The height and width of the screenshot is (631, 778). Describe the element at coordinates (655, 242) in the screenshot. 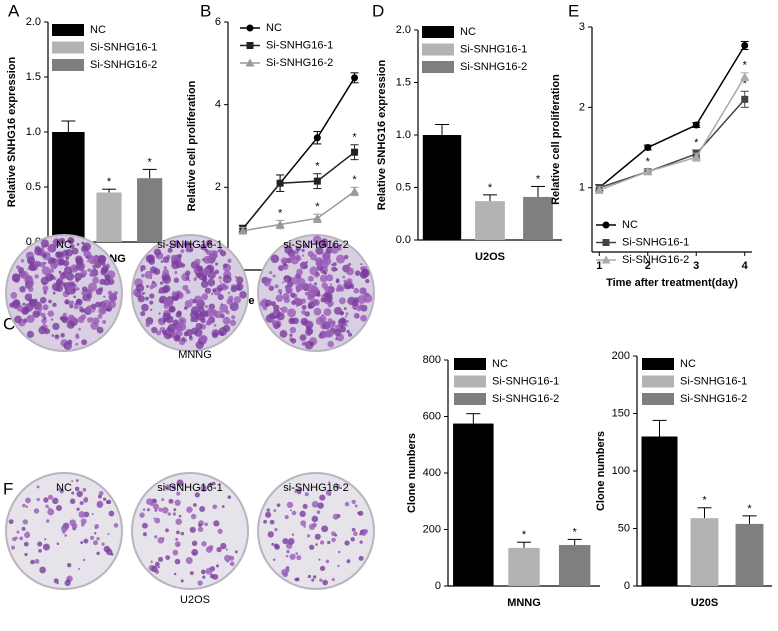

I see `legend-label: Si-SNHG16-1` at that location.